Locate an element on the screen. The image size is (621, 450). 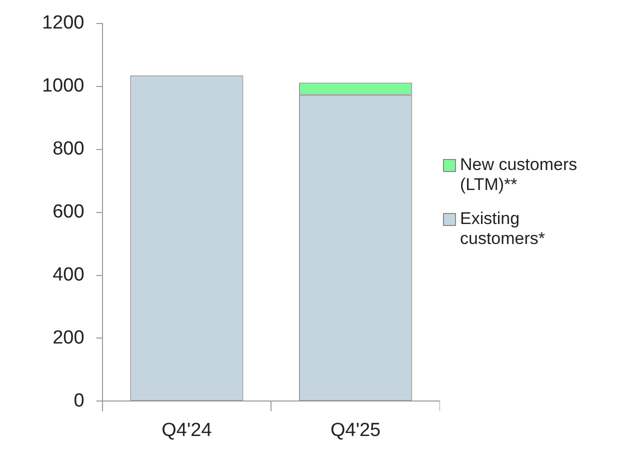
y-tick-label: 1200 is located at coordinates (63, 23).